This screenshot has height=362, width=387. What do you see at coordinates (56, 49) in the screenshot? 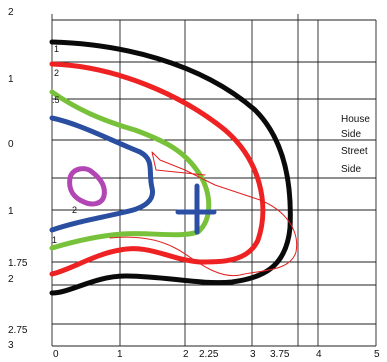
I see `contour-label-black: 1` at bounding box center [56, 49].